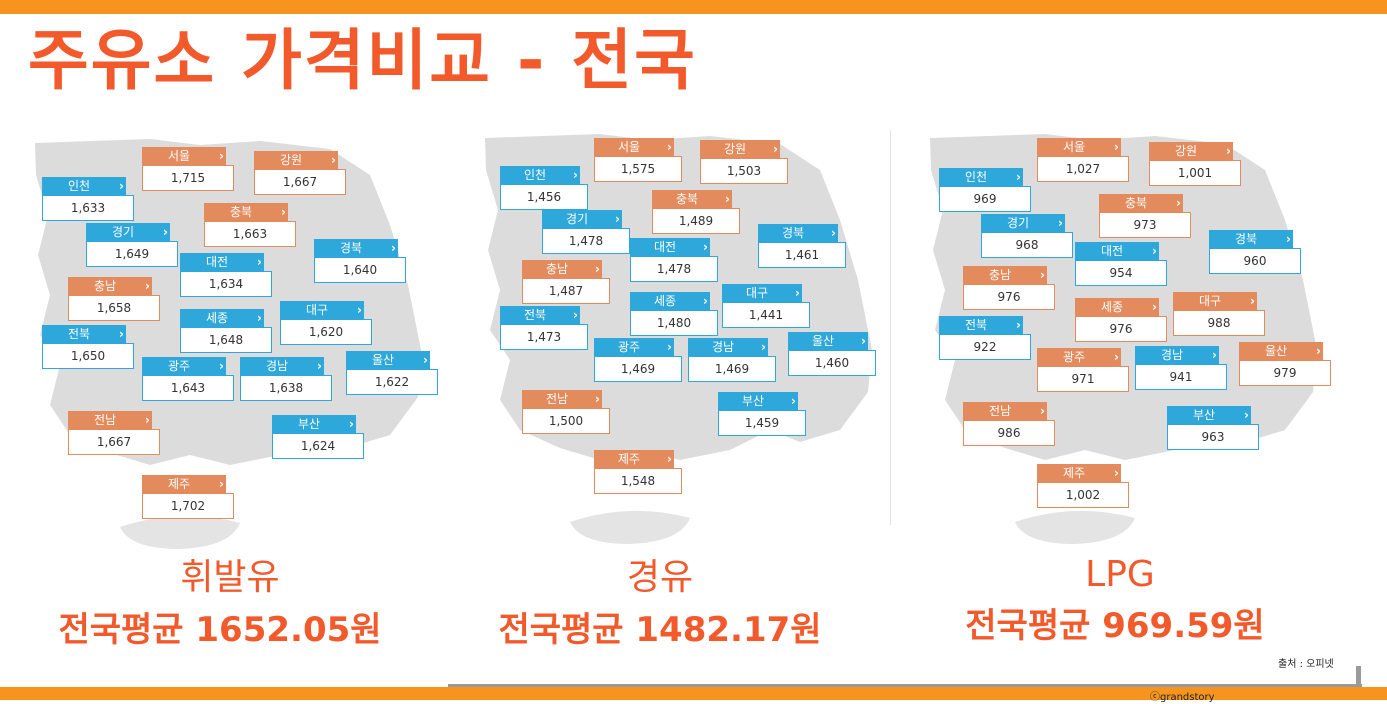  I want to click on region-price: 1,620, so click(326, 332).